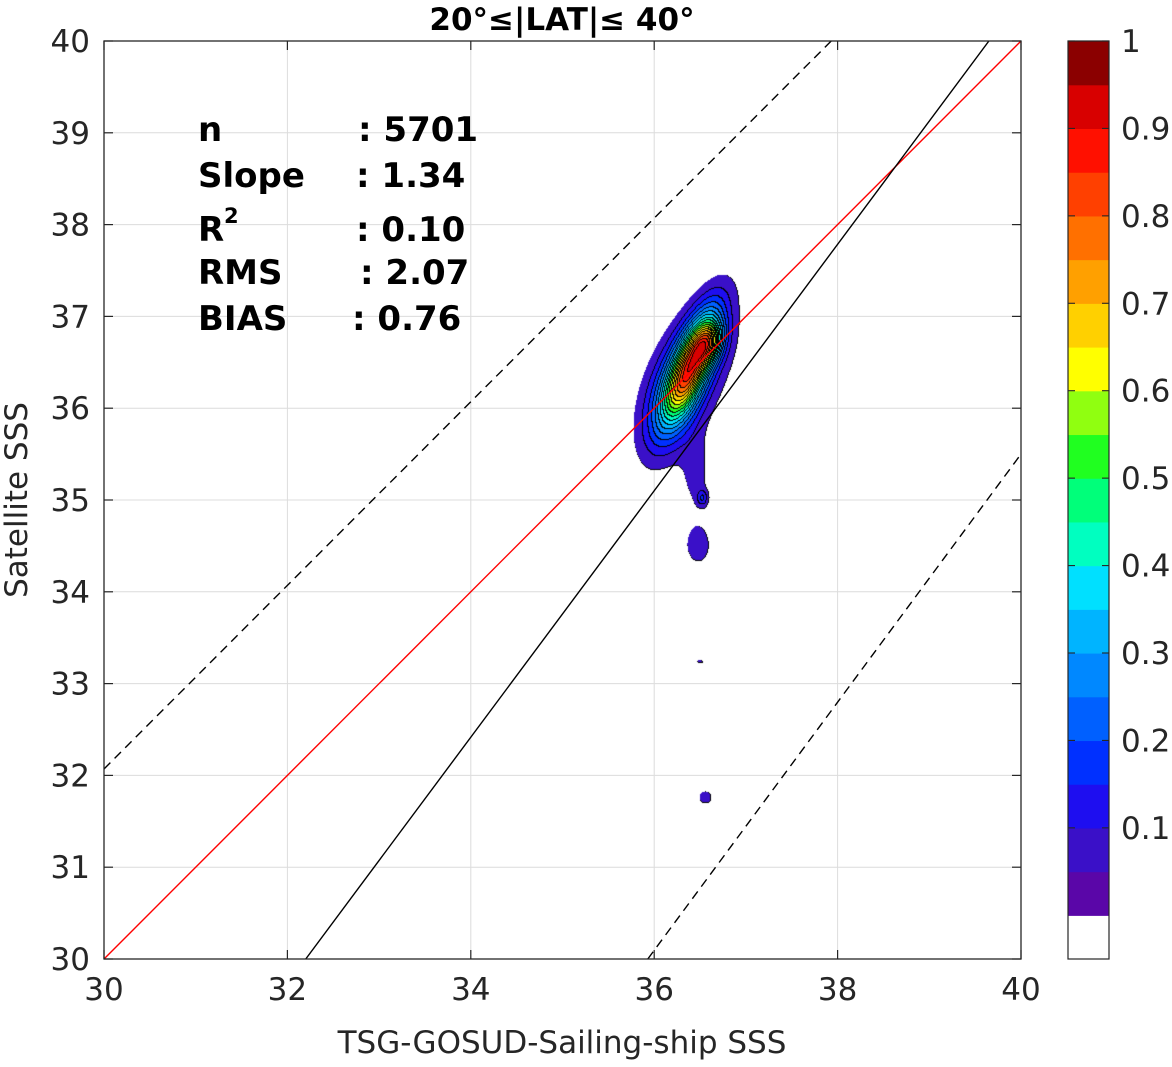 The image size is (1172, 1067). Describe the element at coordinates (70, 868) in the screenshot. I see `y-tick-label: 31` at that location.